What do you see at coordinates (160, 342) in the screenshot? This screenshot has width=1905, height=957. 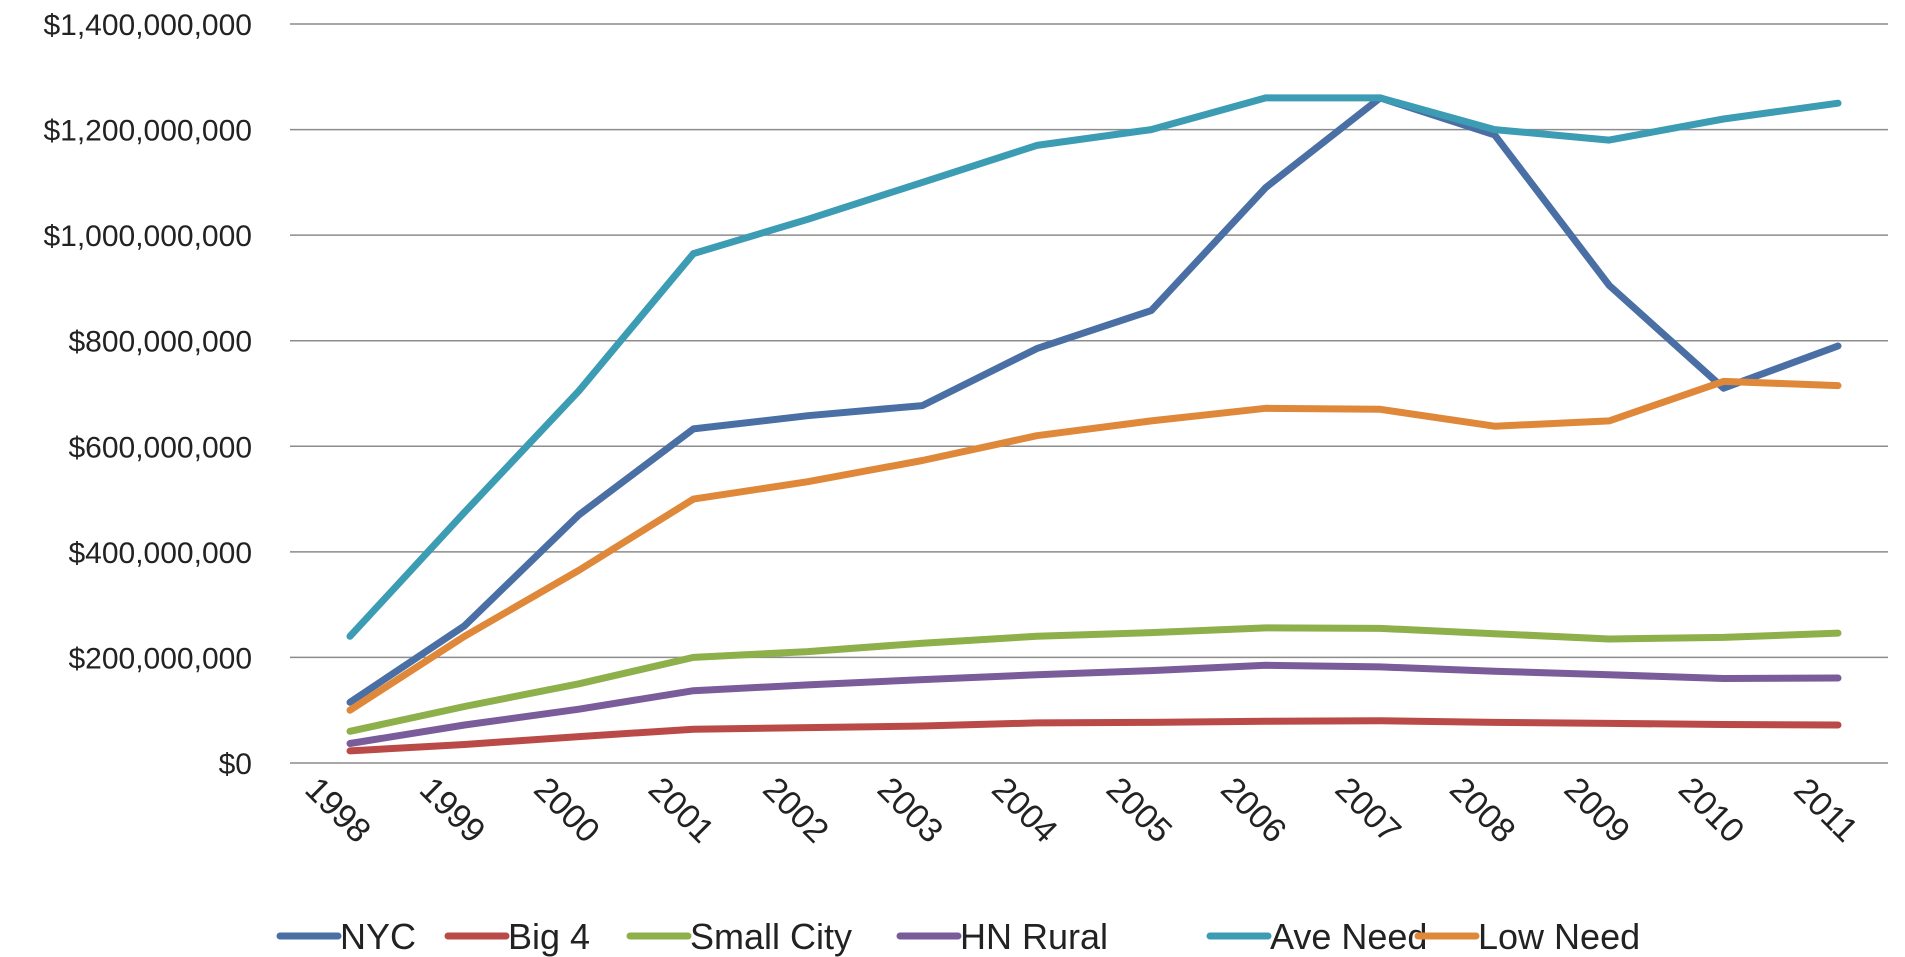 I see `y-tick-label: $800,000,000` at bounding box center [160, 342].